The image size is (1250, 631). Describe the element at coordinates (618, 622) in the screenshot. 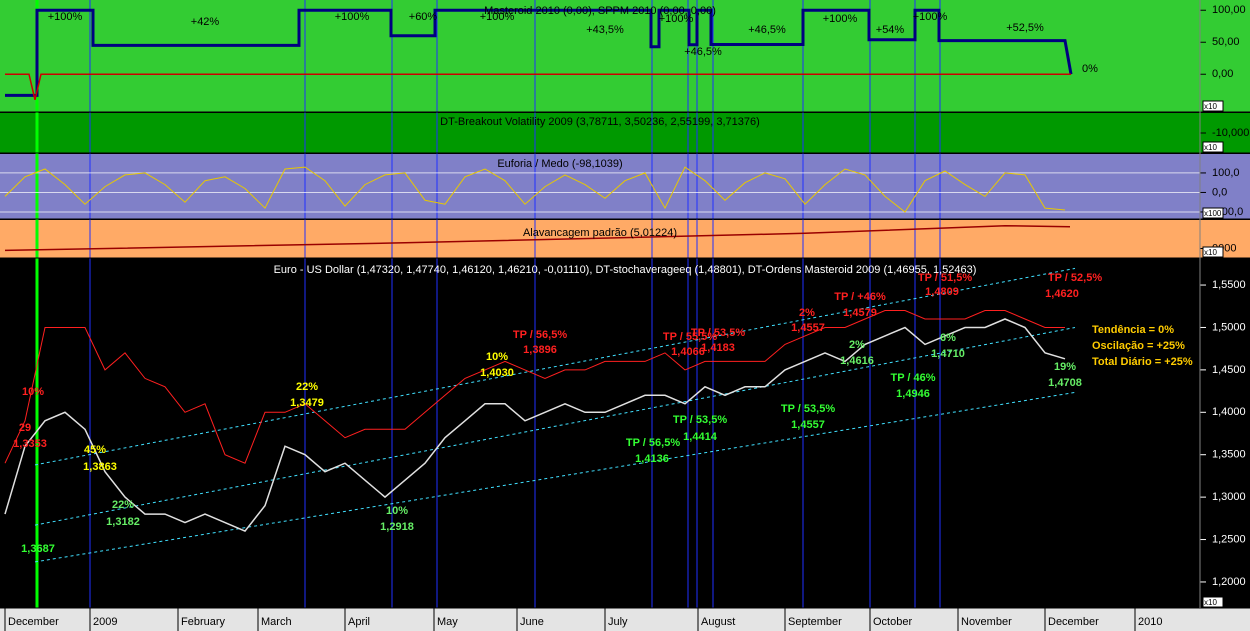

I see `x-tick-label: July` at that location.